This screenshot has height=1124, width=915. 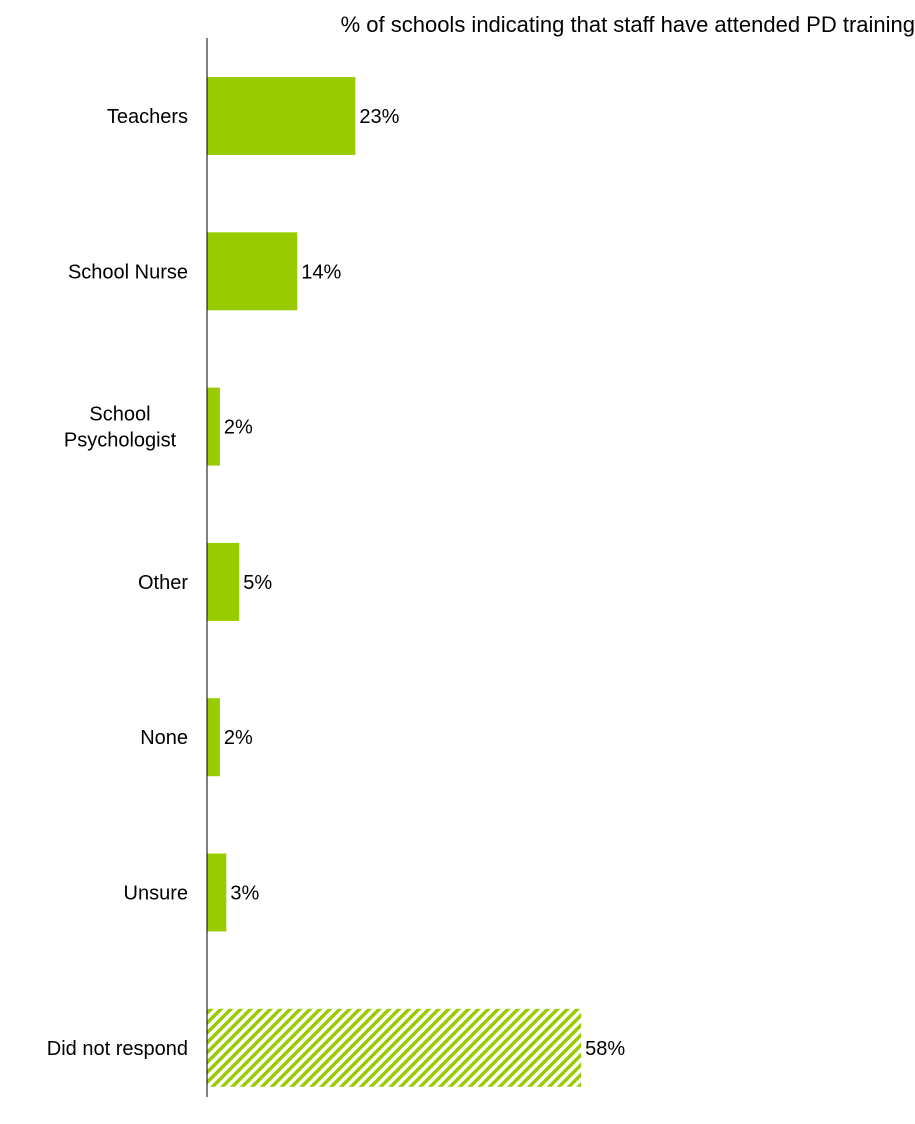 I want to click on category-label-line: Did not respond, so click(x=117, y=1049).